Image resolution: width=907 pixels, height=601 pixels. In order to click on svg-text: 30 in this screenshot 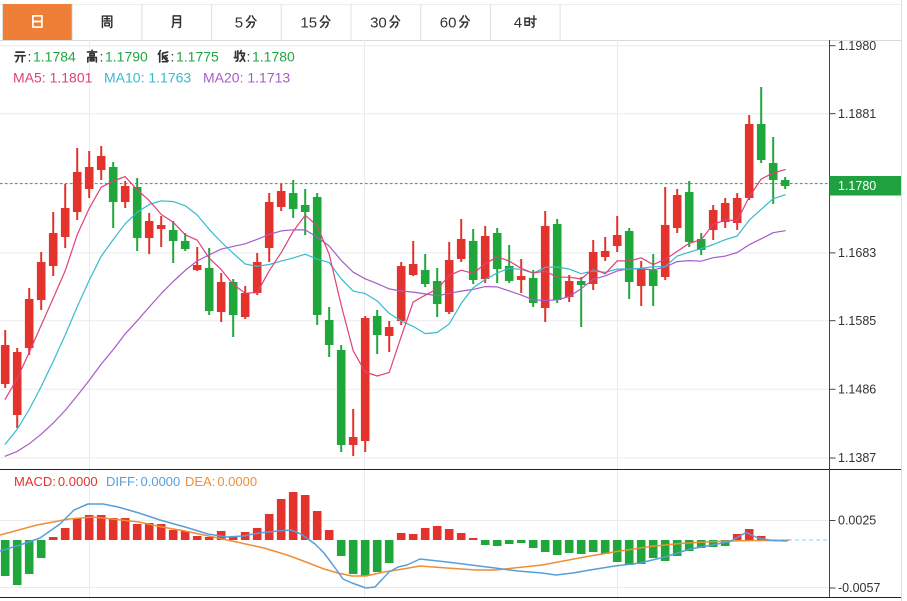, I will do `click(378, 23)`.